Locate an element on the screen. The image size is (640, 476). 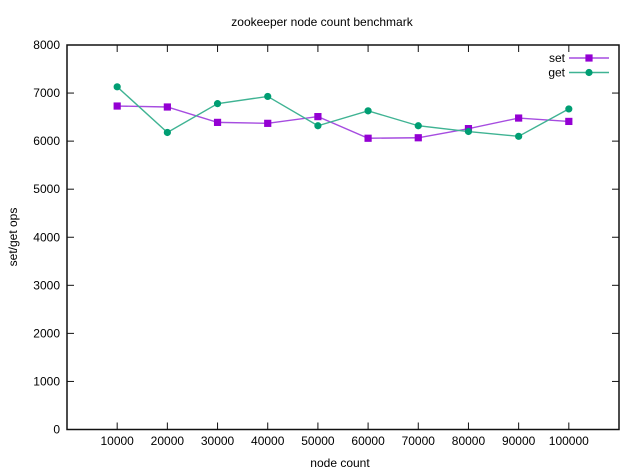
legend-marker-get is located at coordinates (589, 72).